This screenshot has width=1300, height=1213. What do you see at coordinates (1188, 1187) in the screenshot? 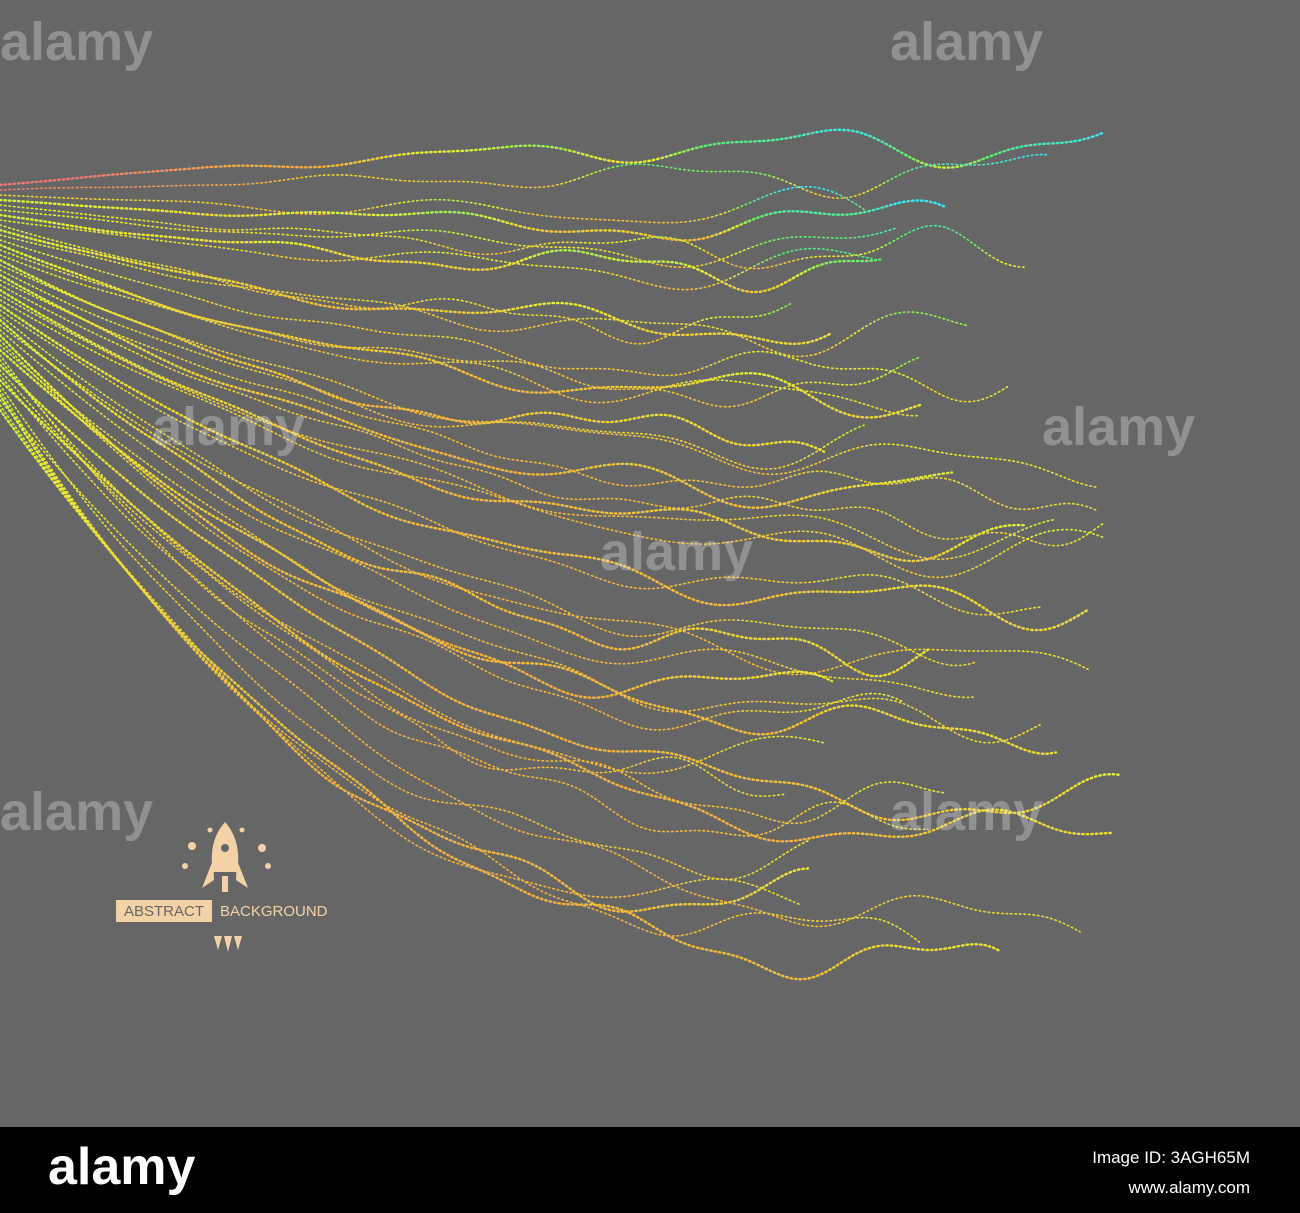
I see `site-url: www.alamy.com` at bounding box center [1188, 1187].